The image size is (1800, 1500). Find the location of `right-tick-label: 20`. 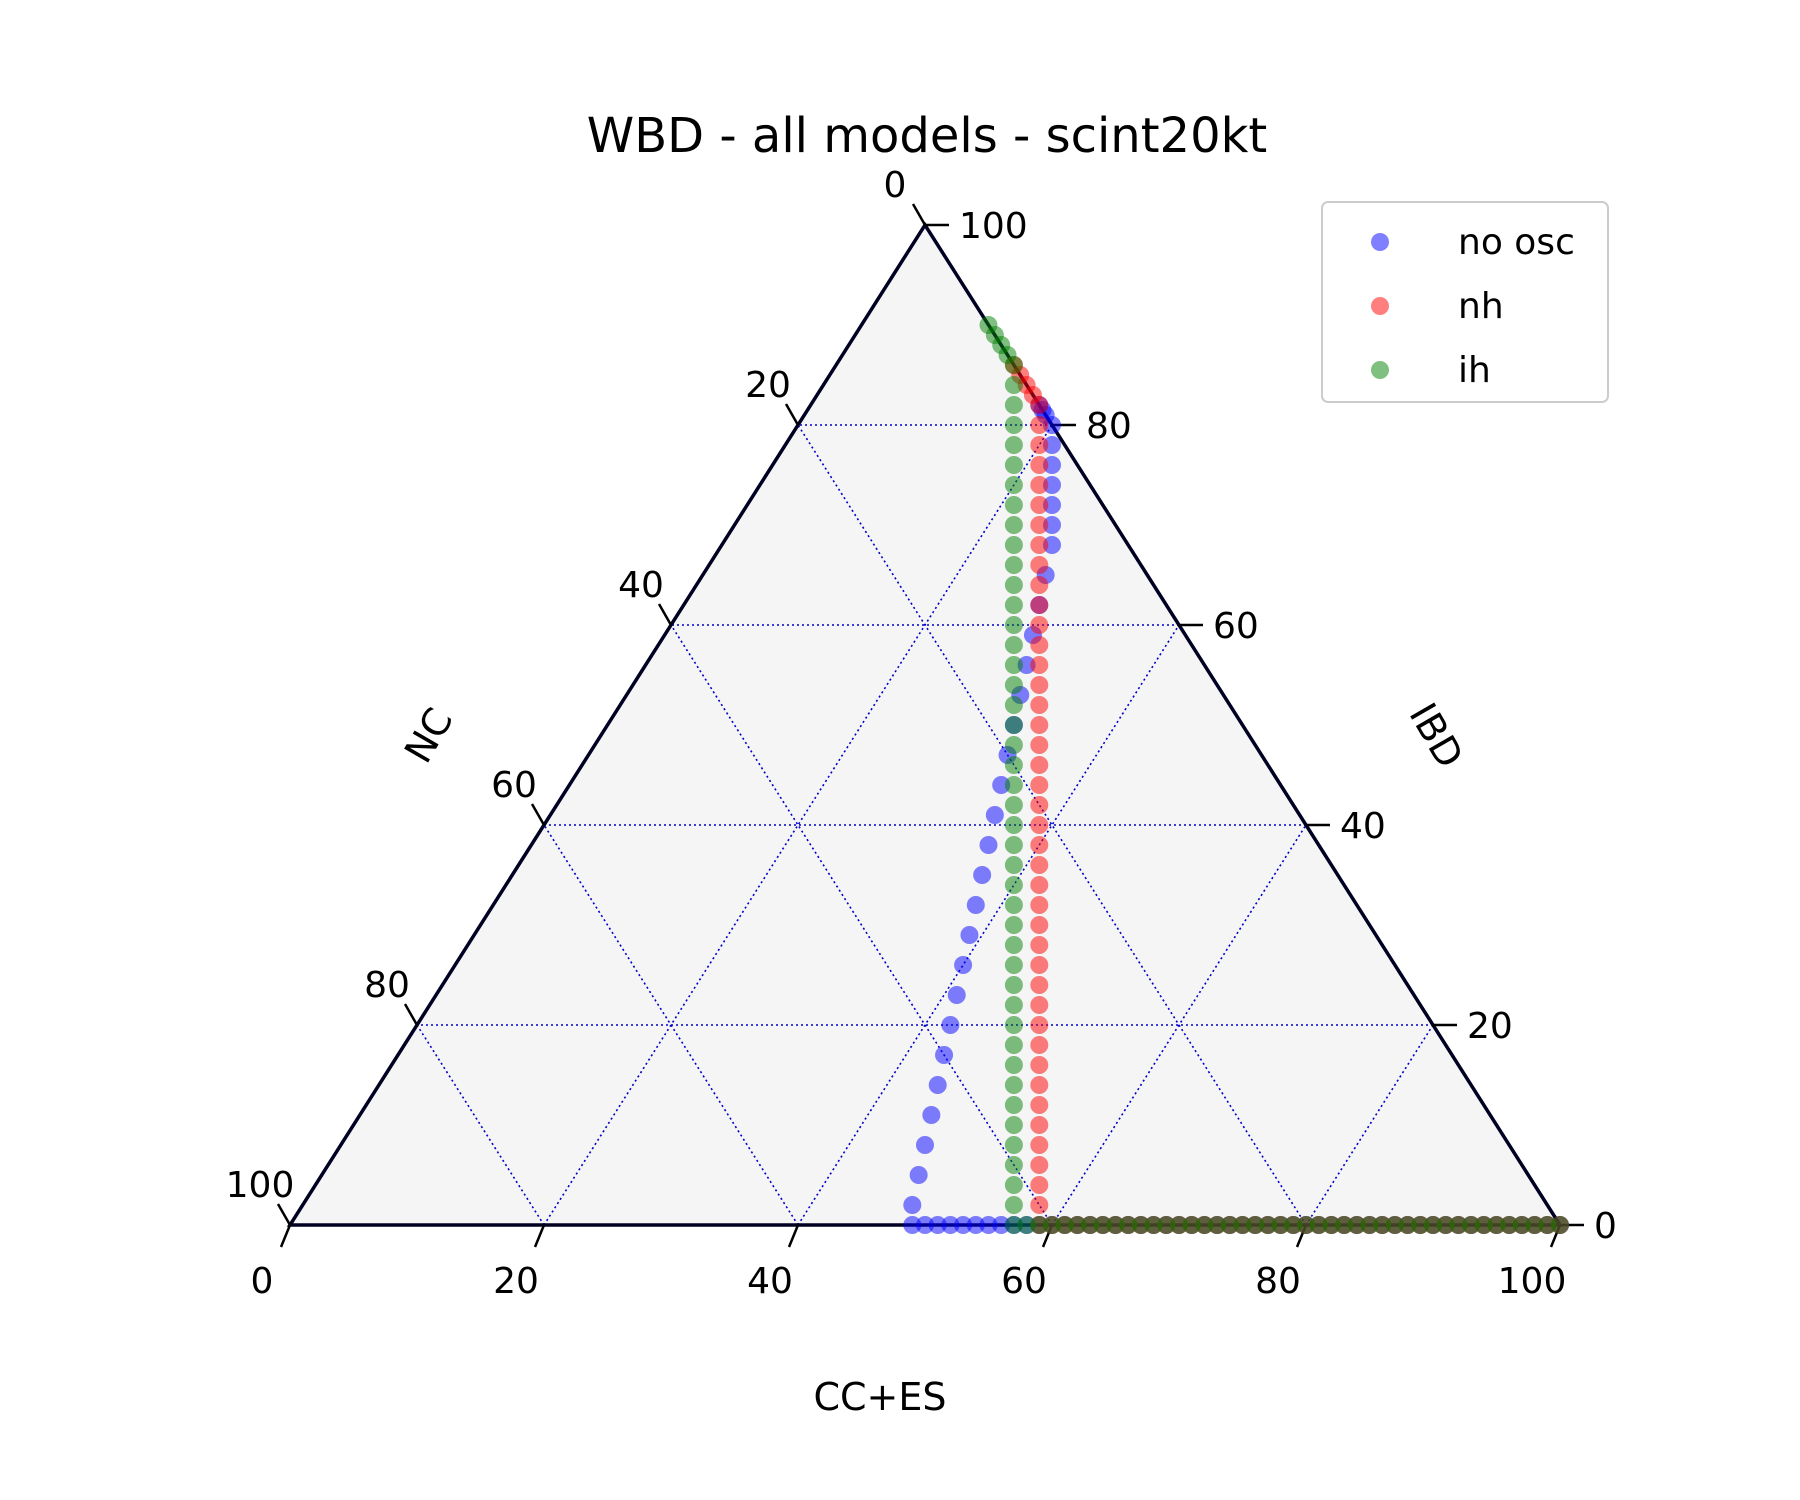

right-tick-label: 20 is located at coordinates (1490, 1026).